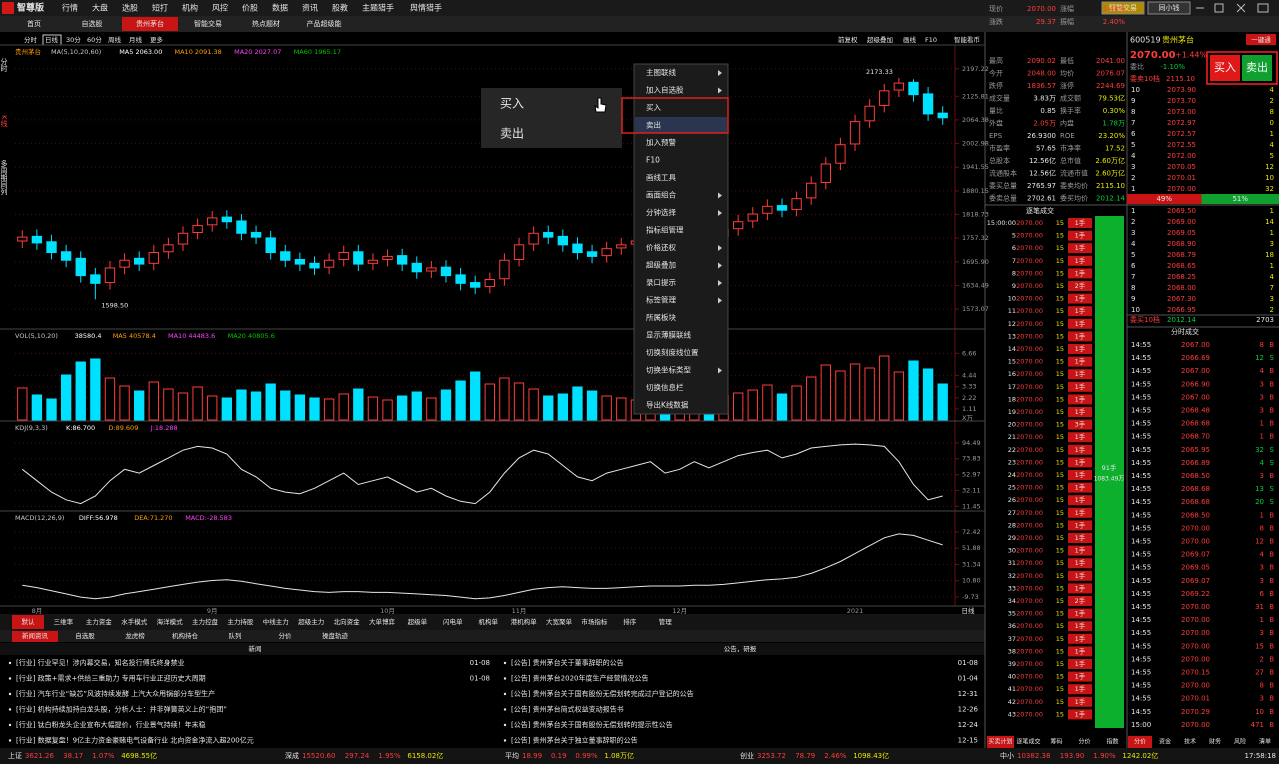 Image resolution: width=1279 pixels, height=764 pixels. What do you see at coordinates (418, 621) in the screenshot?
I see `indicator-tab: 超级单` at bounding box center [418, 621].